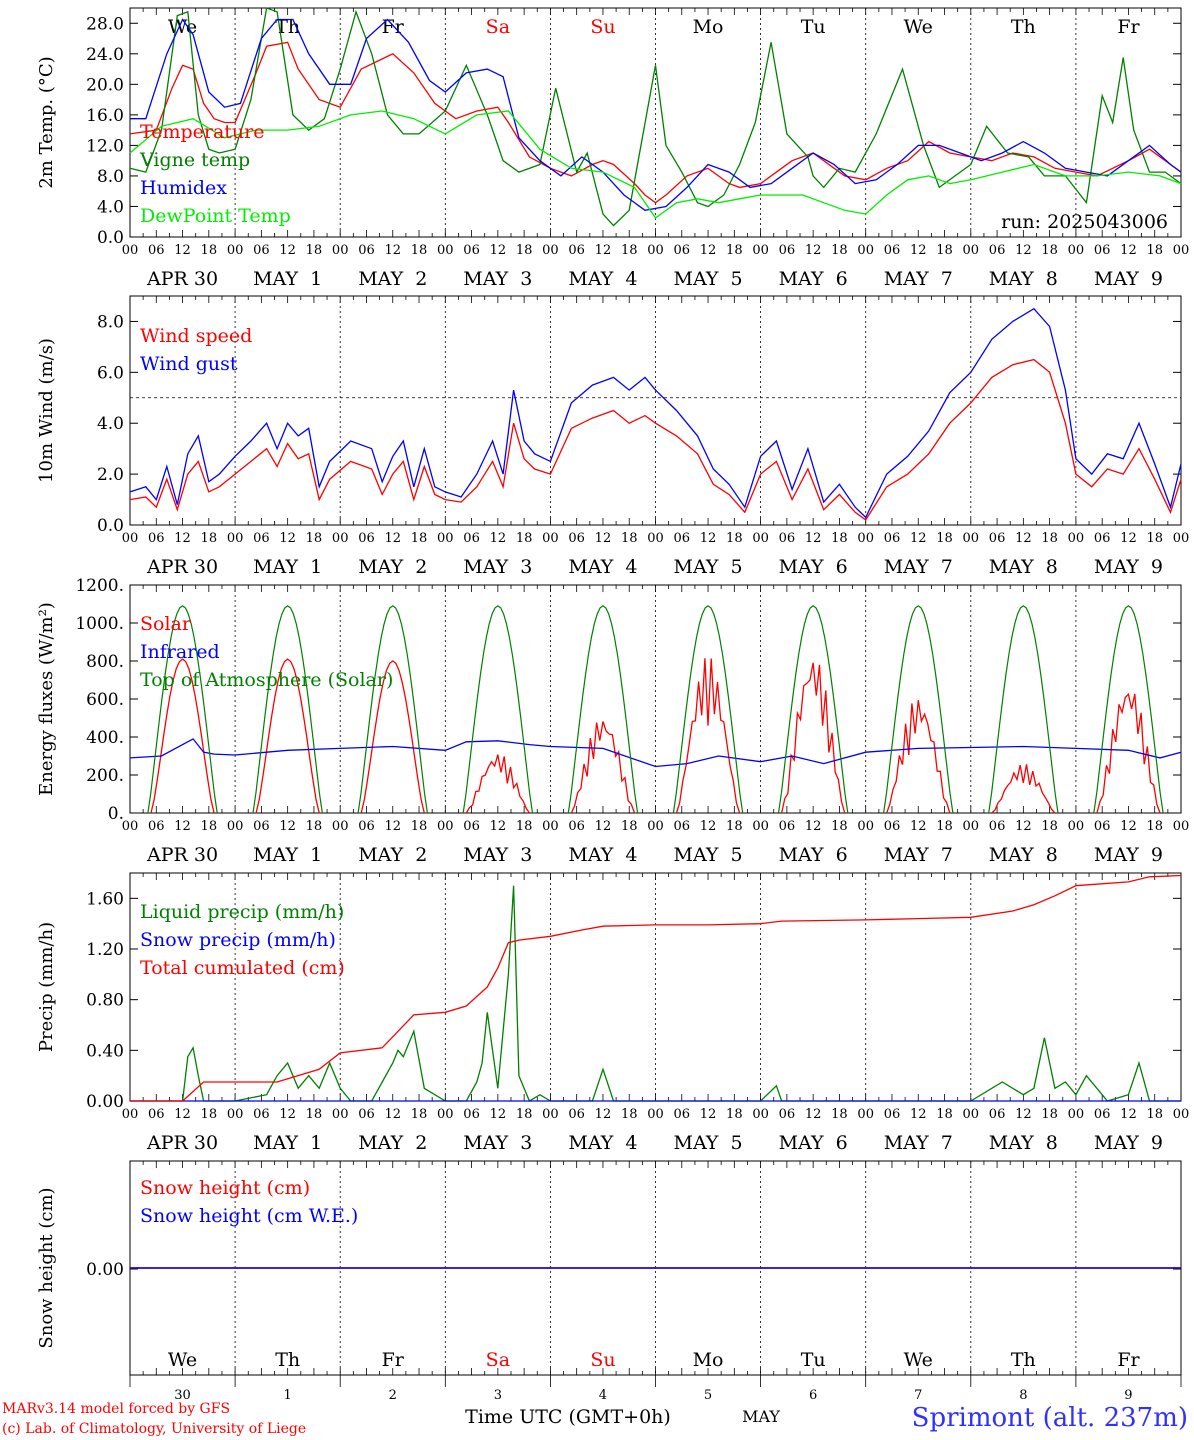  I want to click on legend-entry: Temperature, so click(202, 132).